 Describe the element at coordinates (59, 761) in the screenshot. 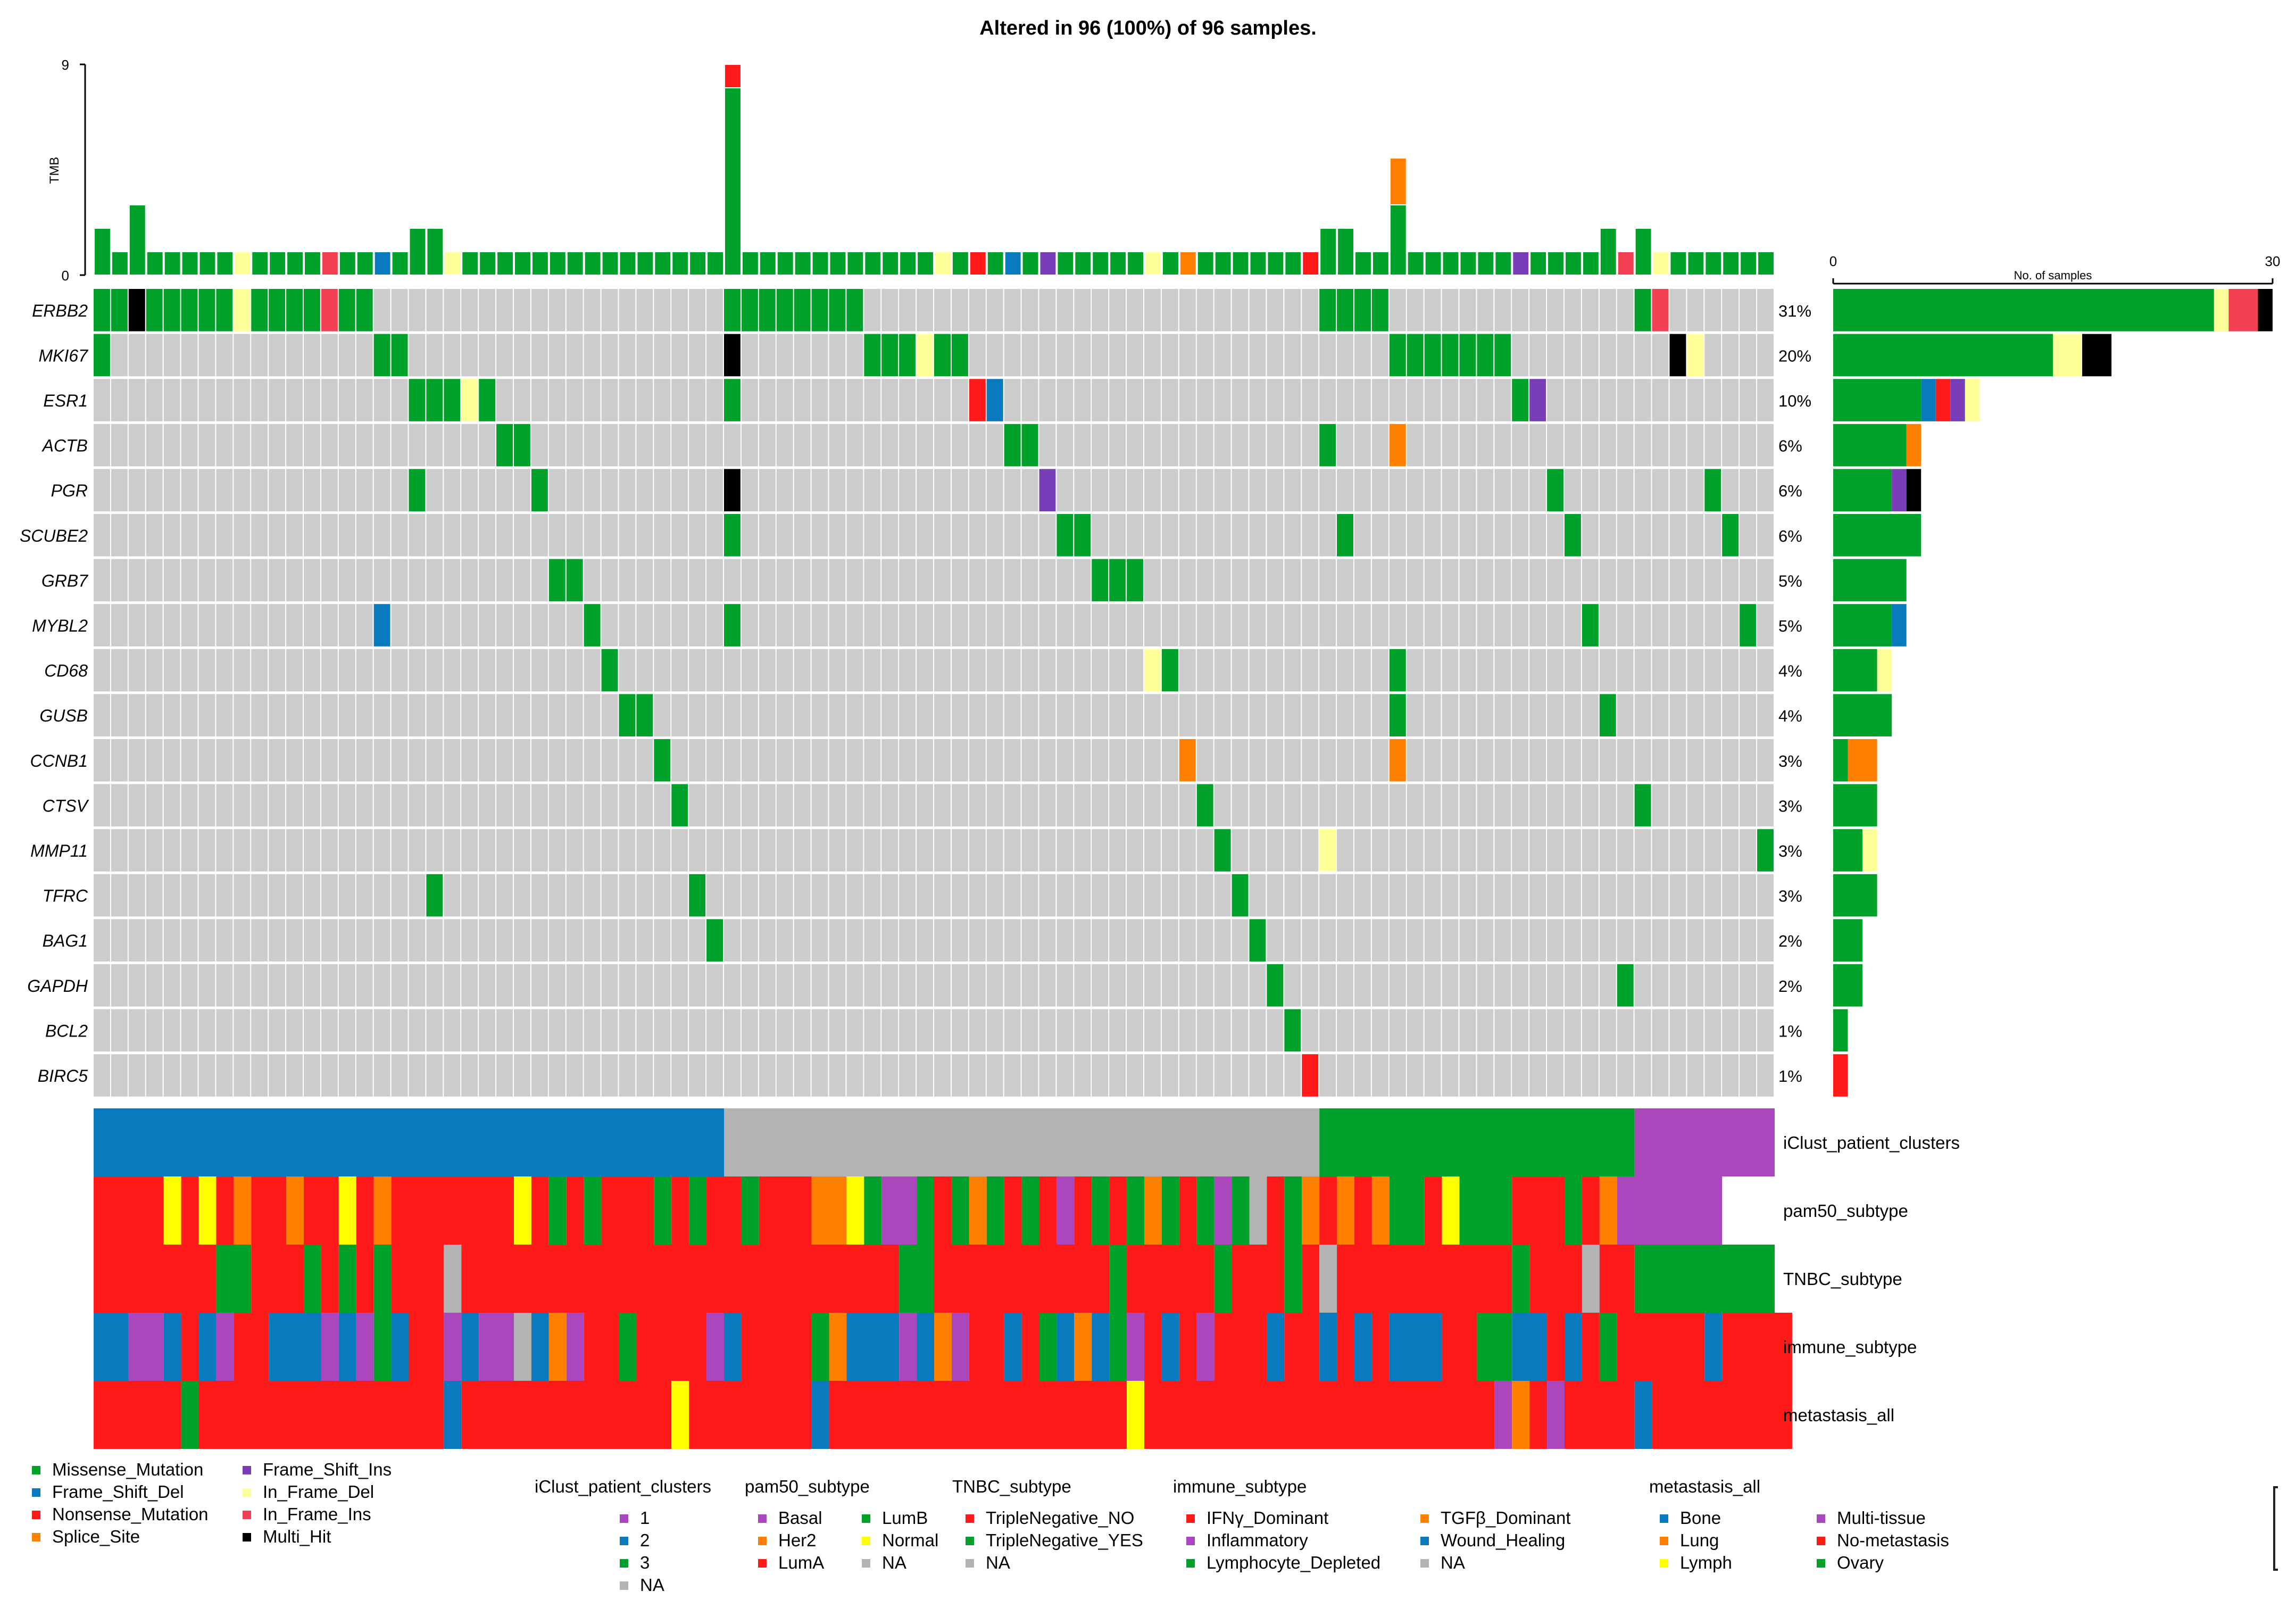

I see `gene-label: CCNB1` at that location.